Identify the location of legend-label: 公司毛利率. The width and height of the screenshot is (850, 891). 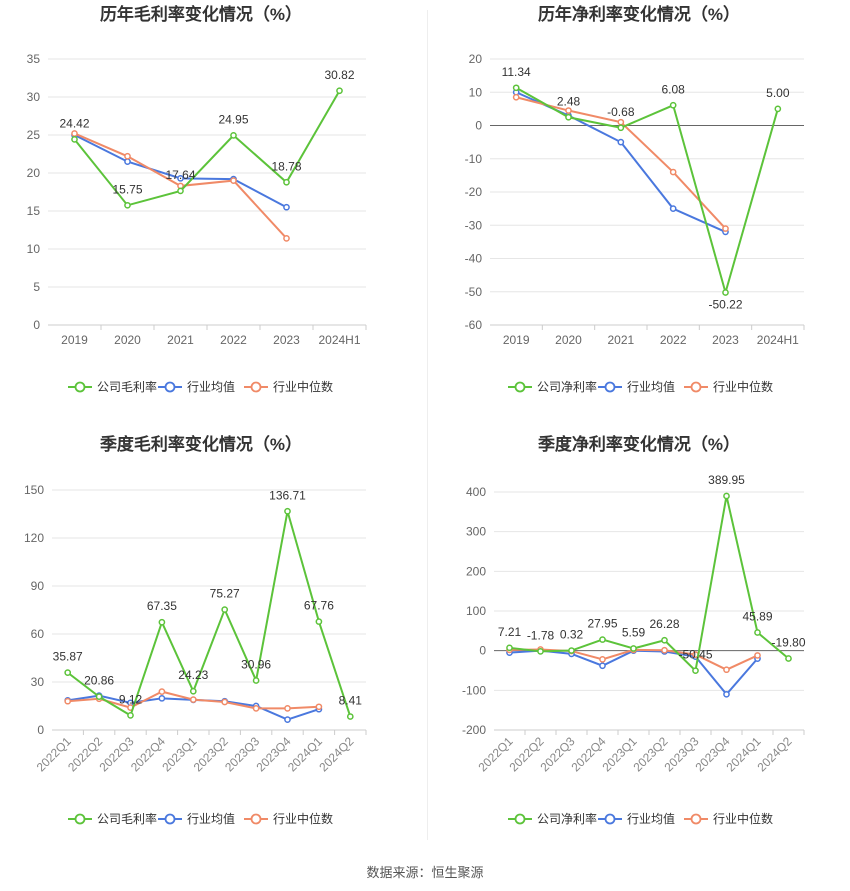
(127, 818).